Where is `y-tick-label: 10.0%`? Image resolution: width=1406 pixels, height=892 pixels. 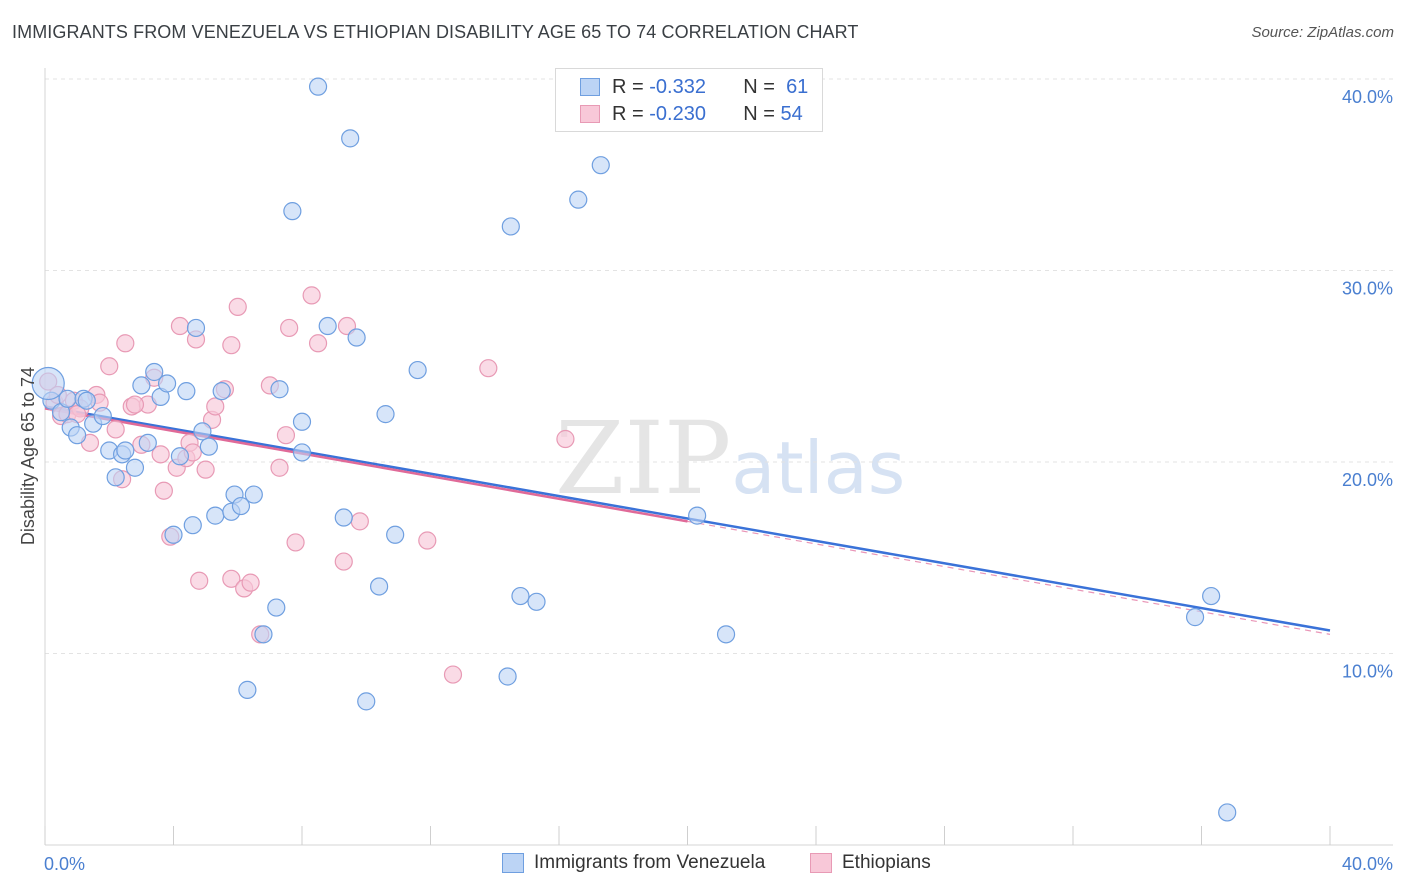 y-tick-label: 10.0% is located at coordinates (1367, 672).